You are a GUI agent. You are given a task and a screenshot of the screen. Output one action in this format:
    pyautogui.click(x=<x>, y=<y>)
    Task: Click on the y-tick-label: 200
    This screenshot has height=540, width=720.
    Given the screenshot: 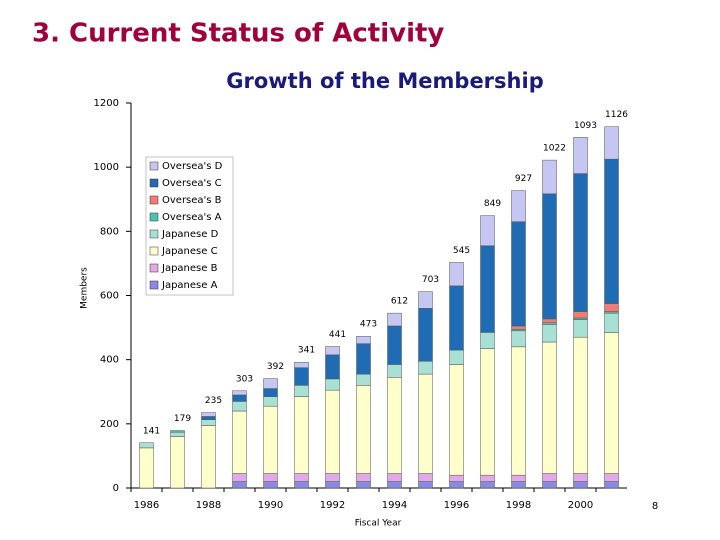 What is the action you would take?
    pyautogui.click(x=109, y=424)
    